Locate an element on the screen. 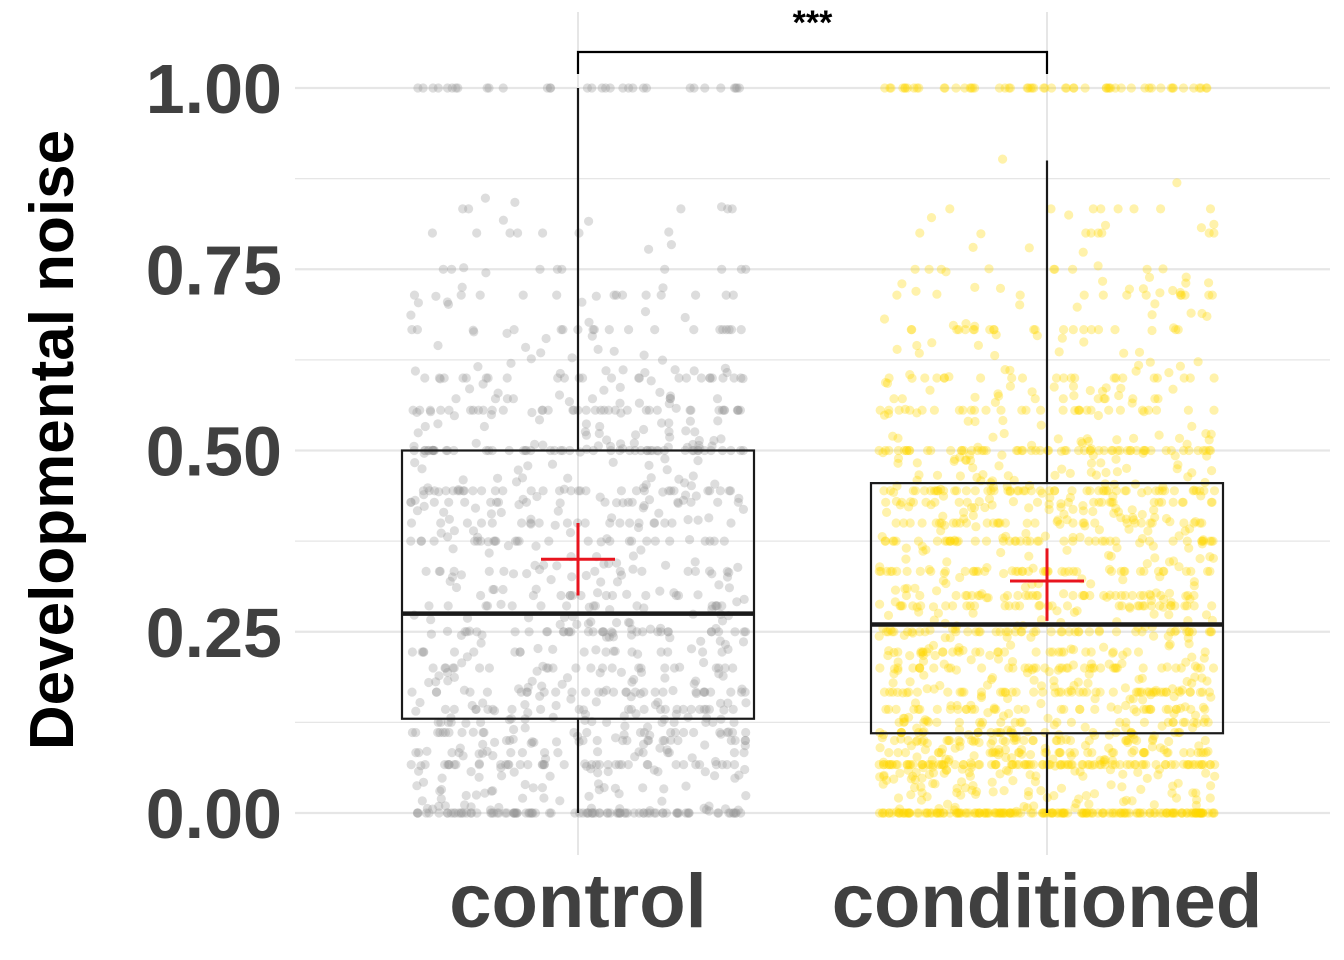  y-axis-tick-labels: 0.000.250.500.751.00 is located at coordinates (214, 451).